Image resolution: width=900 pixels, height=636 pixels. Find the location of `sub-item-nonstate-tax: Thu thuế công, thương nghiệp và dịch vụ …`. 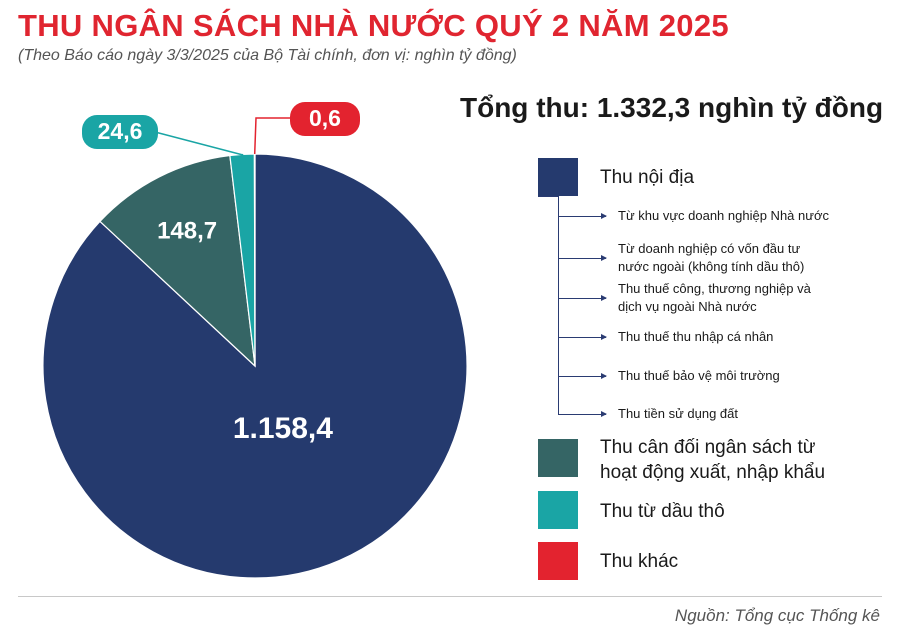

sub-item-nonstate-tax: Thu thuế công, thương nghiệp và dịch vụ … is located at coordinates (703, 298).